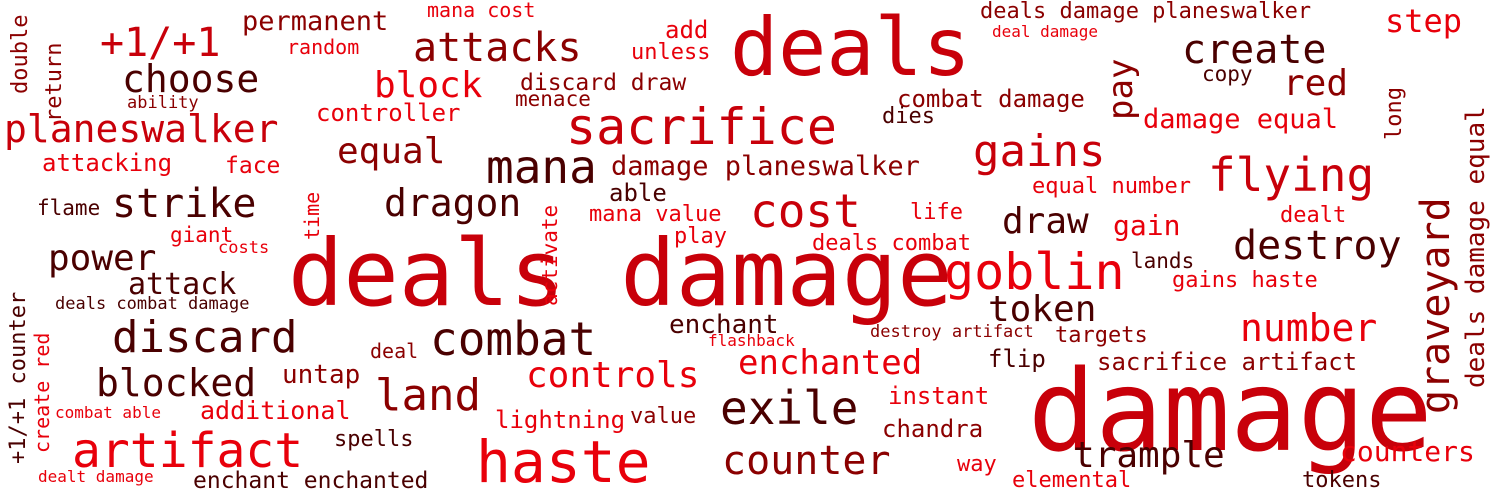 The height and width of the screenshot is (500, 1500). Describe the element at coordinates (391, 151) in the screenshot. I see `word-equal: equal` at that location.